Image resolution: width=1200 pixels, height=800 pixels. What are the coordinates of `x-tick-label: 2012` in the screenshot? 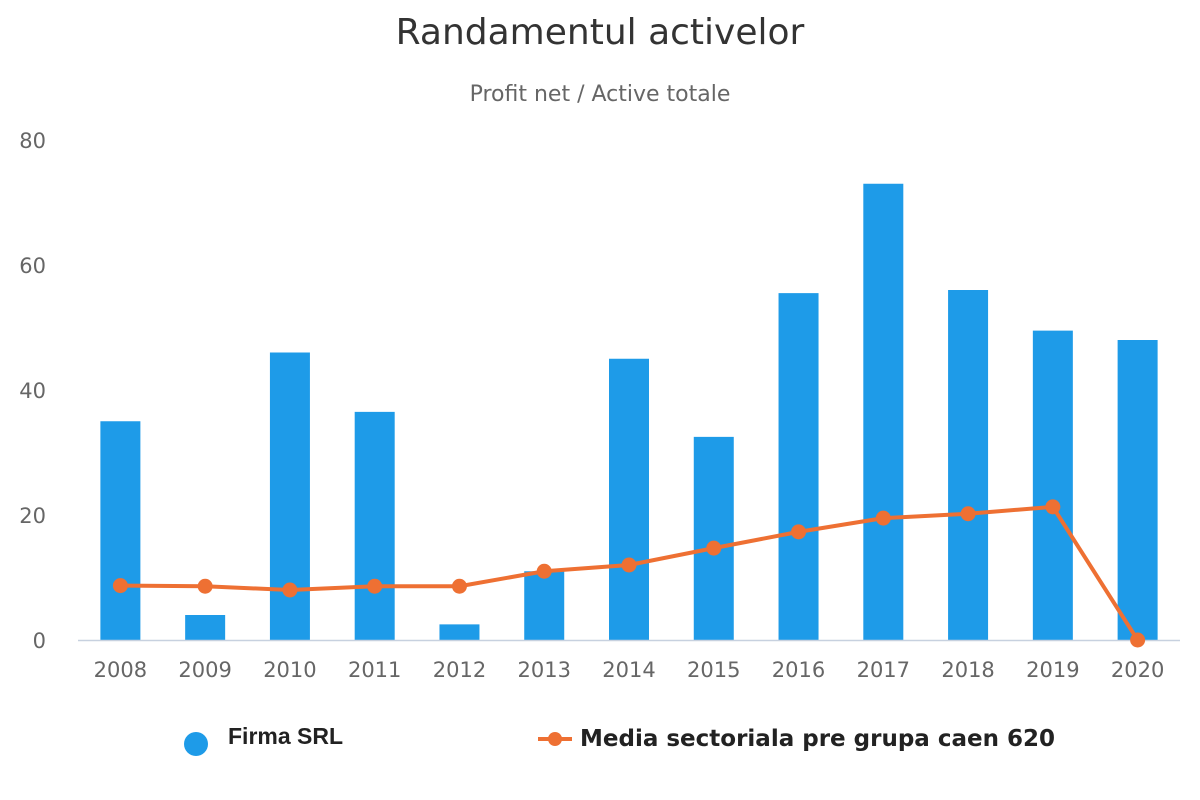 It's located at (459, 670).